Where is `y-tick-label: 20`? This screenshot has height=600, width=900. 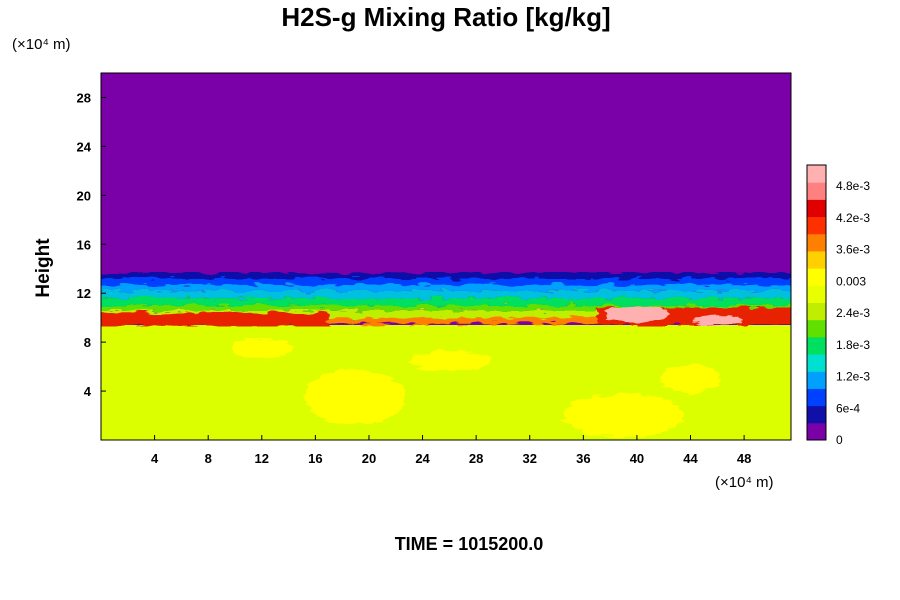 y-tick-label: 20 is located at coordinates (84, 195).